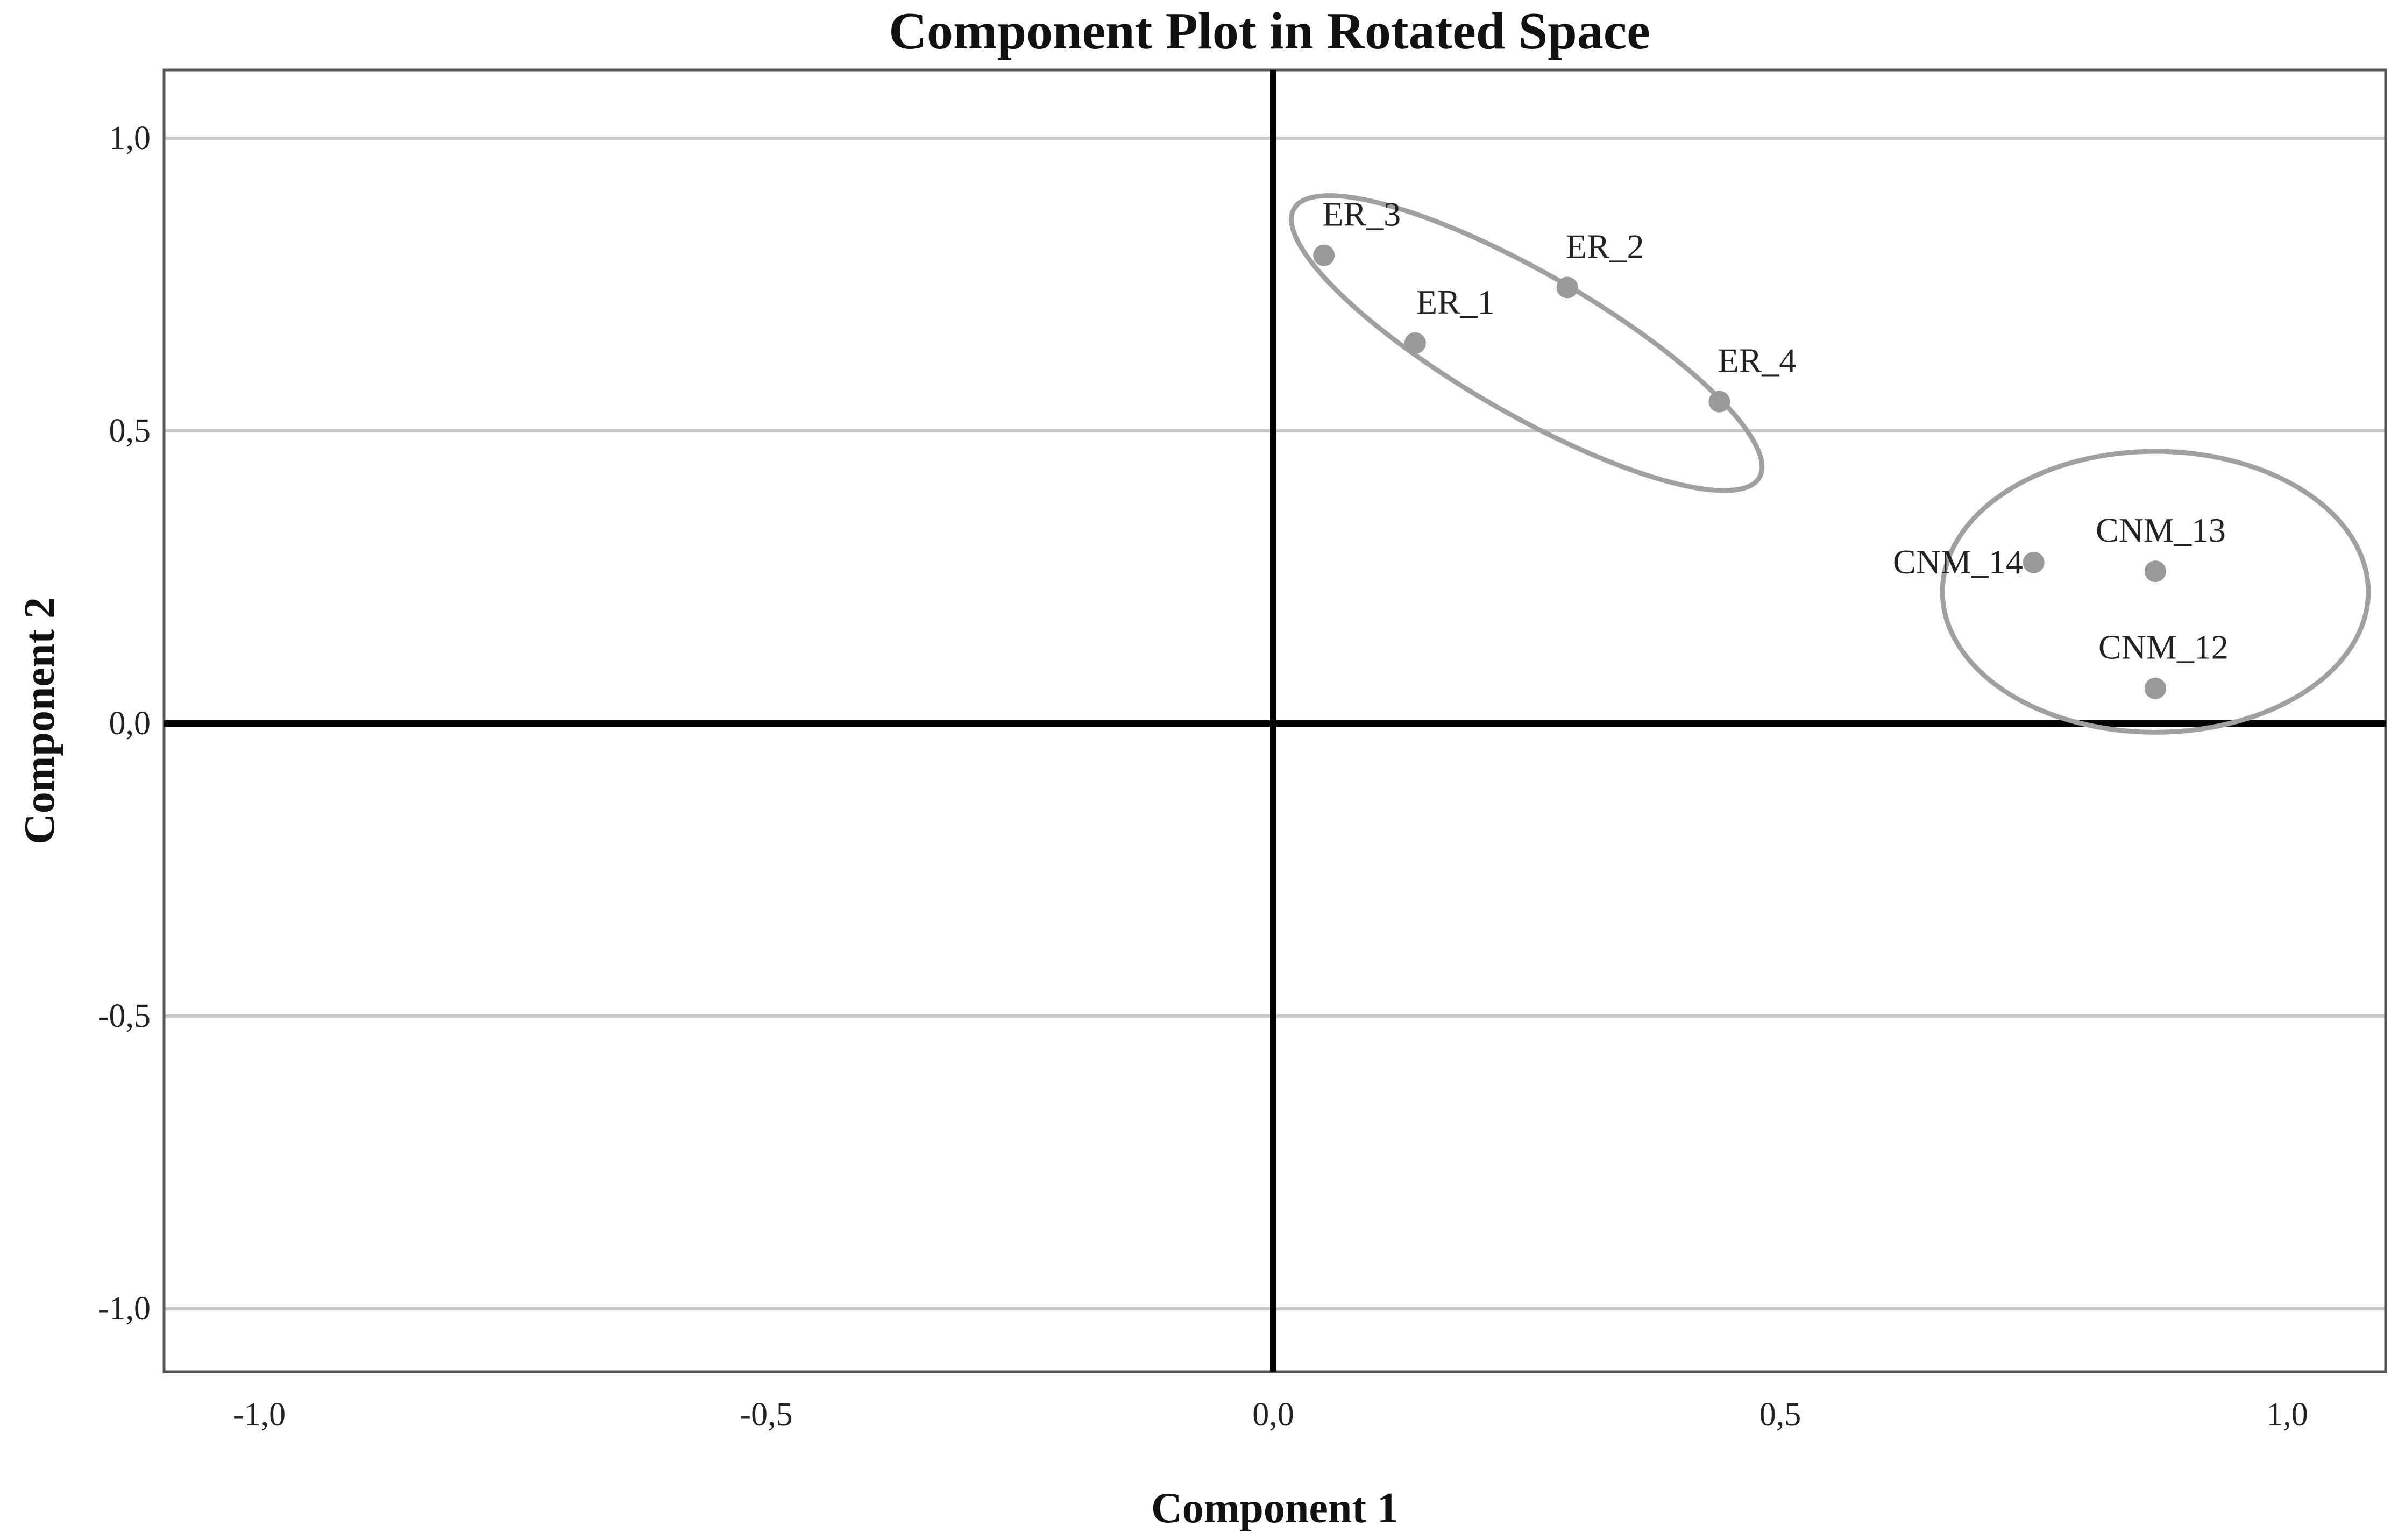 This screenshot has height=1540, width=2391. I want to click on point-label-cnm-12: CNM_12, so click(2163, 647).